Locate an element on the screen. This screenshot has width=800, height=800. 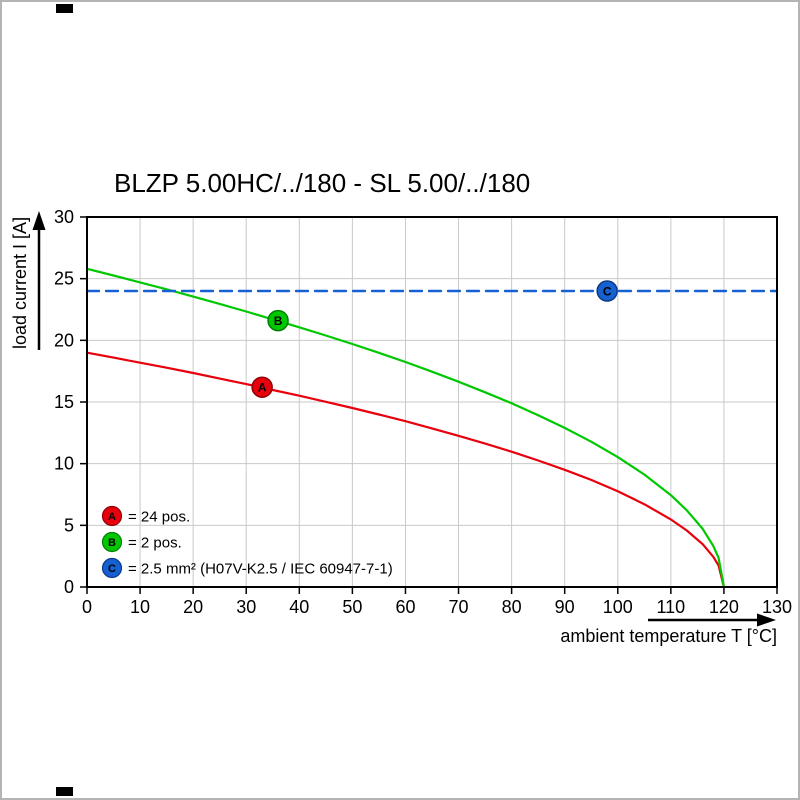
x-tick-label: 130 is located at coordinates (777, 607).